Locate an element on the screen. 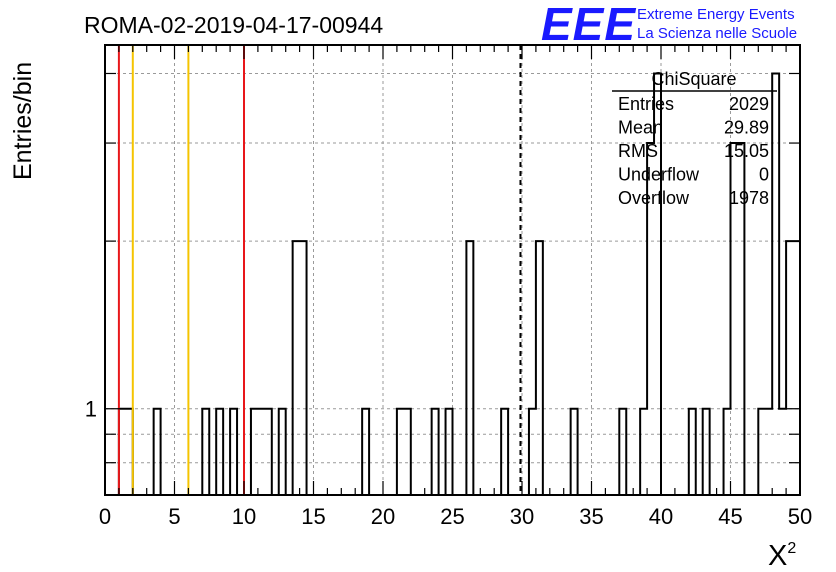 The height and width of the screenshot is (572, 836). y-axis-label: Entries/bin is located at coordinates (23, 121).